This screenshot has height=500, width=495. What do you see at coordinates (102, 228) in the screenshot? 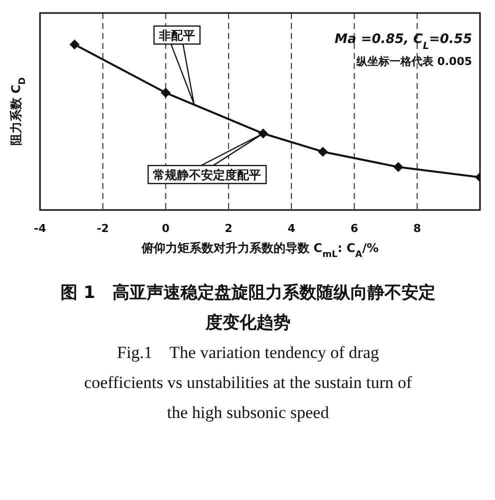
I see `x-tick-label: -2` at bounding box center [102, 228].